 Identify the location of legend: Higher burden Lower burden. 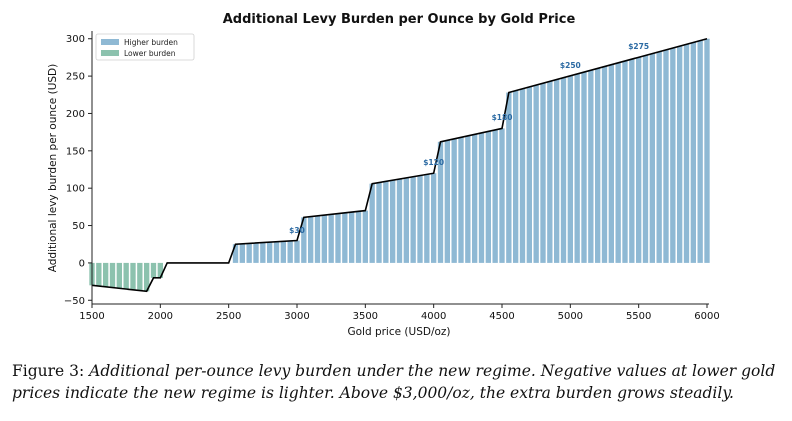
(145, 47).